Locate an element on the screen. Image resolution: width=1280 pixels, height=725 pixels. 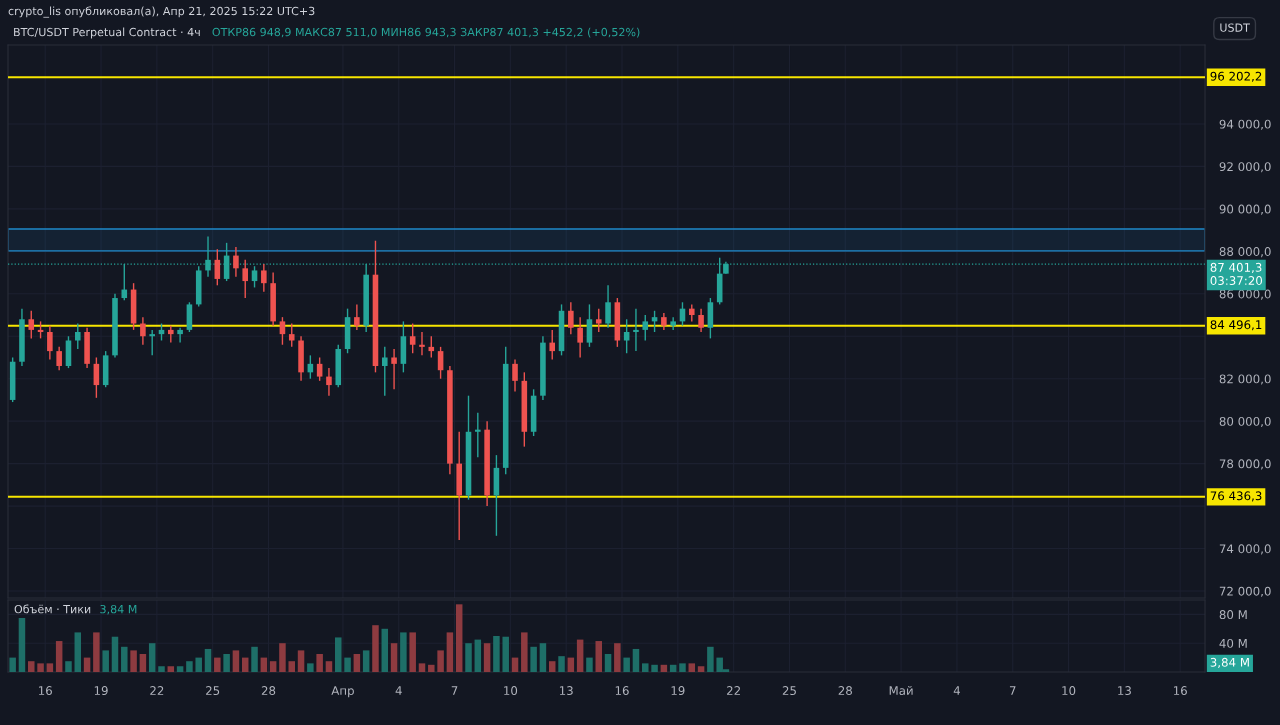
x-tick-label: 13 is located at coordinates (1124, 691).